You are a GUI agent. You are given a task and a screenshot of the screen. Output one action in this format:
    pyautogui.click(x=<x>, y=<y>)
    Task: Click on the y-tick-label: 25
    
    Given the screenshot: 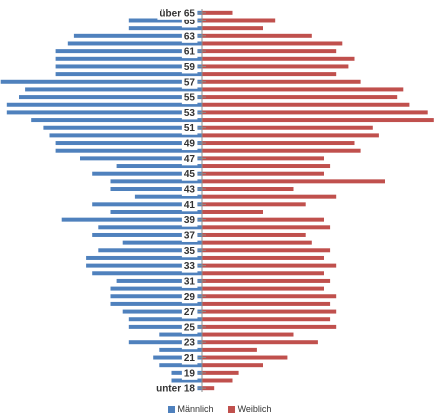 What is the action you would take?
    pyautogui.click(x=190, y=327)
    